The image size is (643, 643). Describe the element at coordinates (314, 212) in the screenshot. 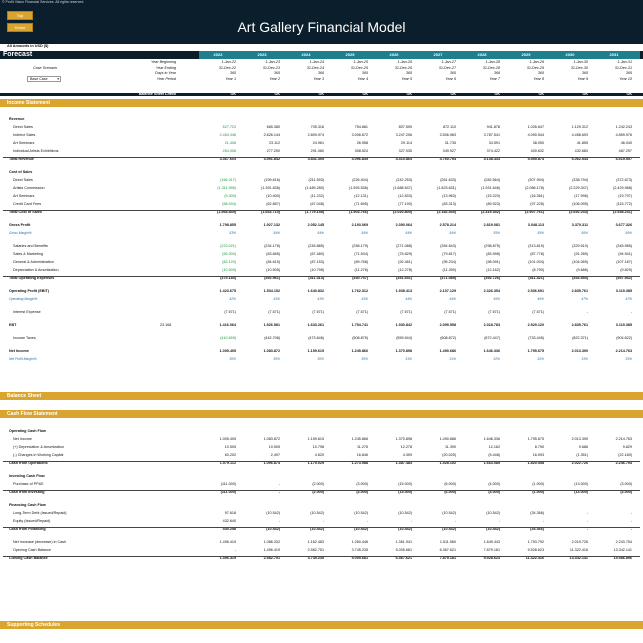

I see `row-cell: (1.779.158)` at that location.